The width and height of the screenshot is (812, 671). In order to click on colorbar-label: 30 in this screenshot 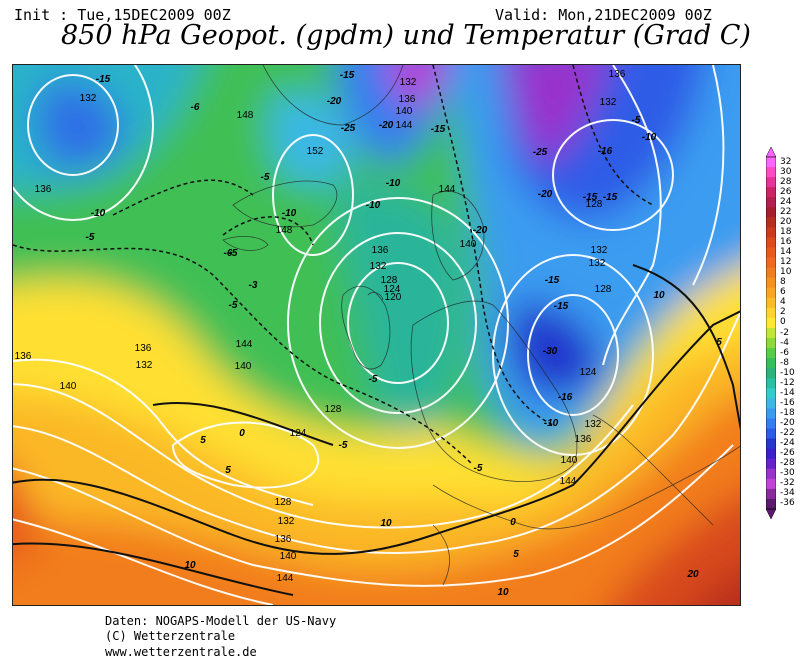, I will do `click(786, 171)`.